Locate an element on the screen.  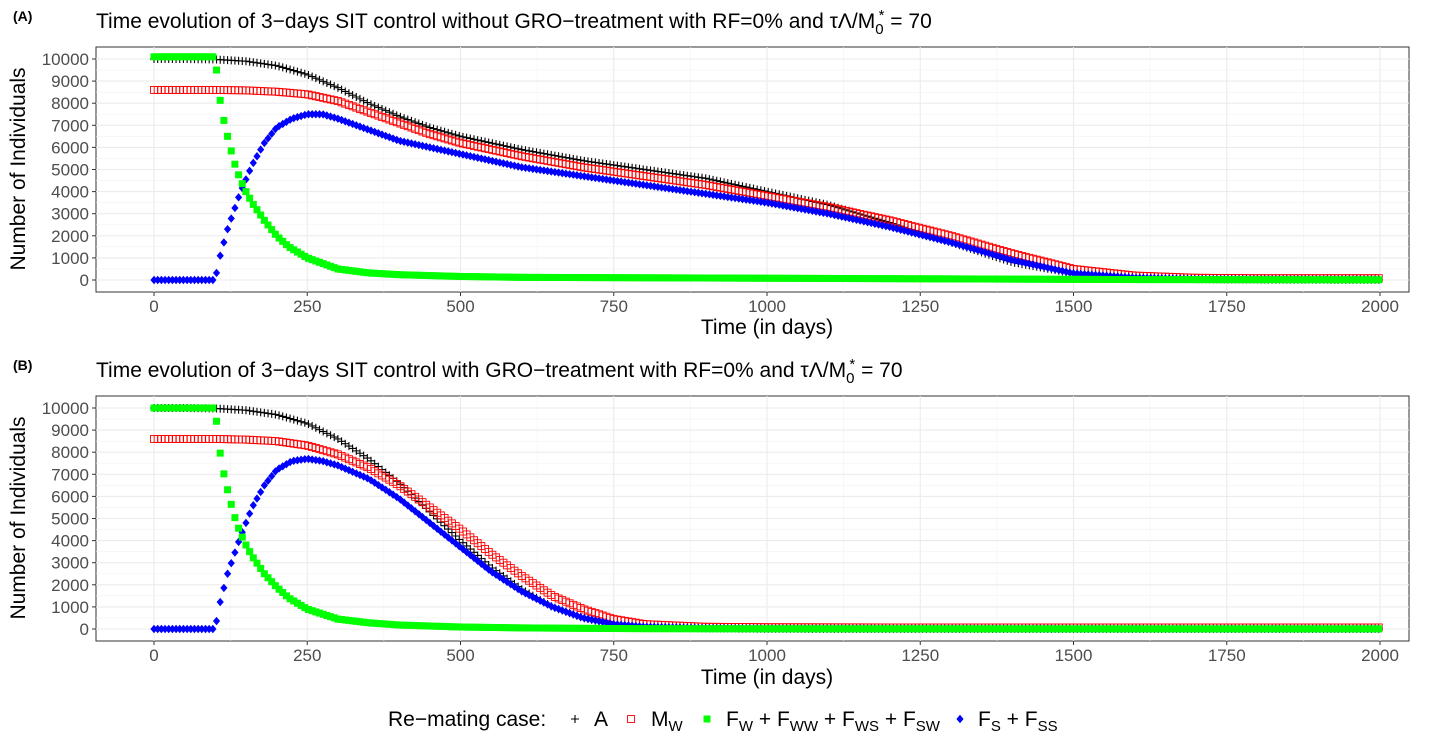
panel-b-title-math-tail: = 70 is located at coordinates (878, 370).